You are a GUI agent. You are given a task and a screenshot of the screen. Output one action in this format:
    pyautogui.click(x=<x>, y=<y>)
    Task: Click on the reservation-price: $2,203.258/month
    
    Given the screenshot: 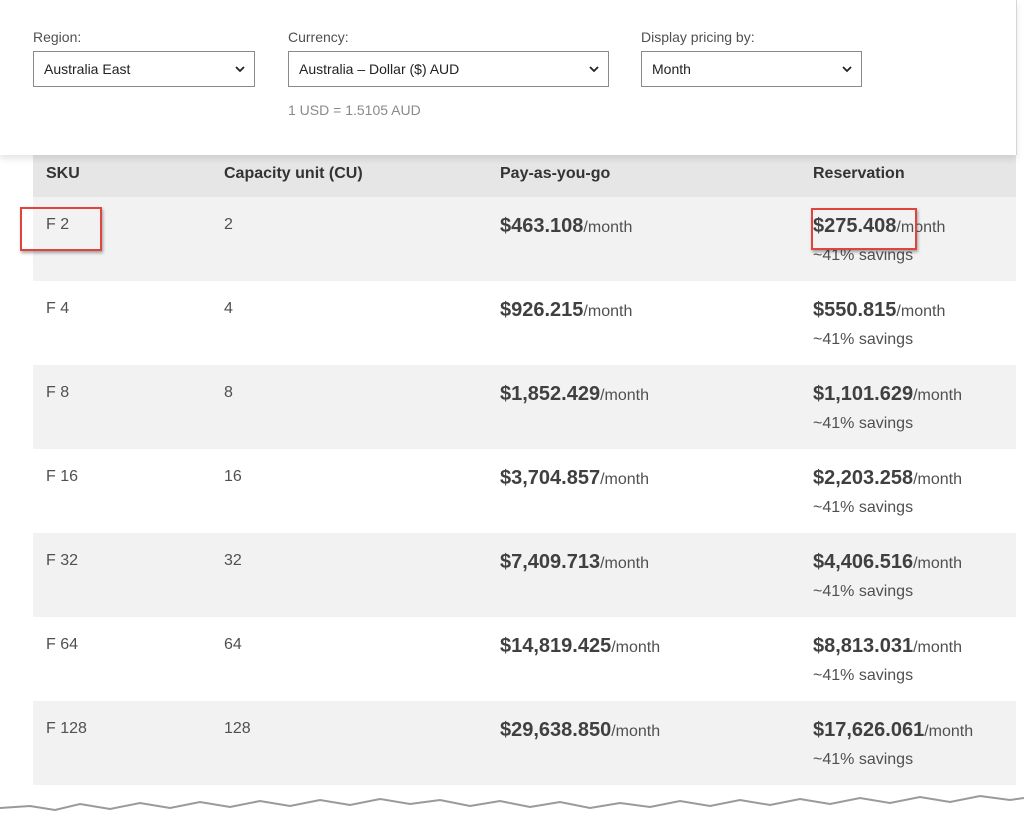 What is the action you would take?
    pyautogui.click(x=887, y=478)
    